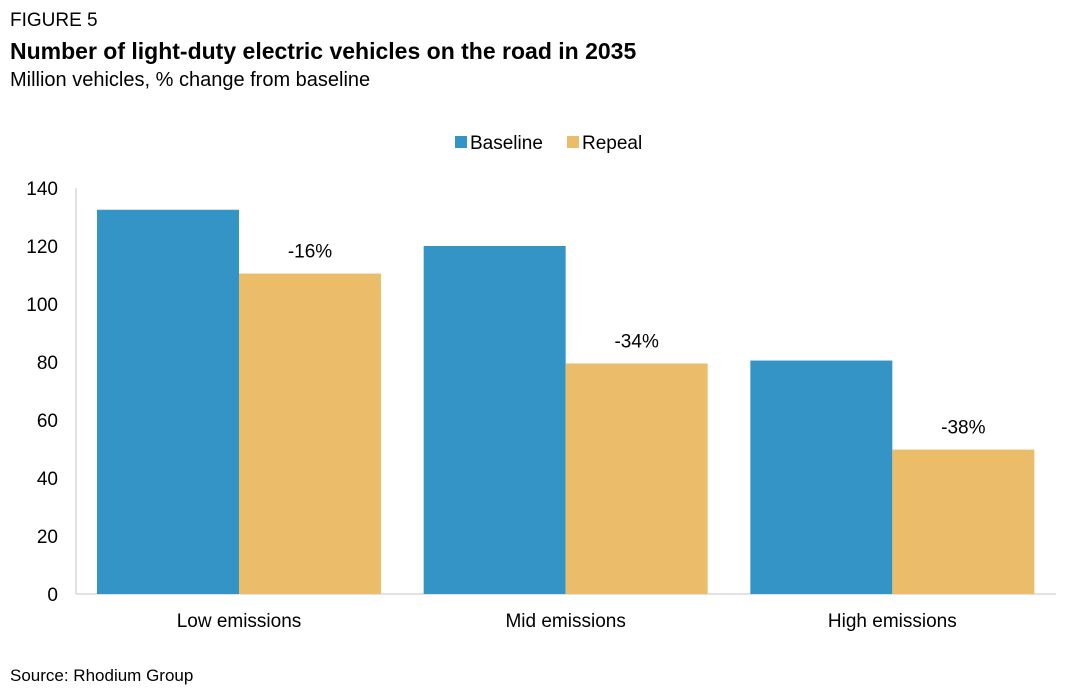 This screenshot has height=694, width=1084. What do you see at coordinates (47, 479) in the screenshot?
I see `y-tick-label: 40` at bounding box center [47, 479].